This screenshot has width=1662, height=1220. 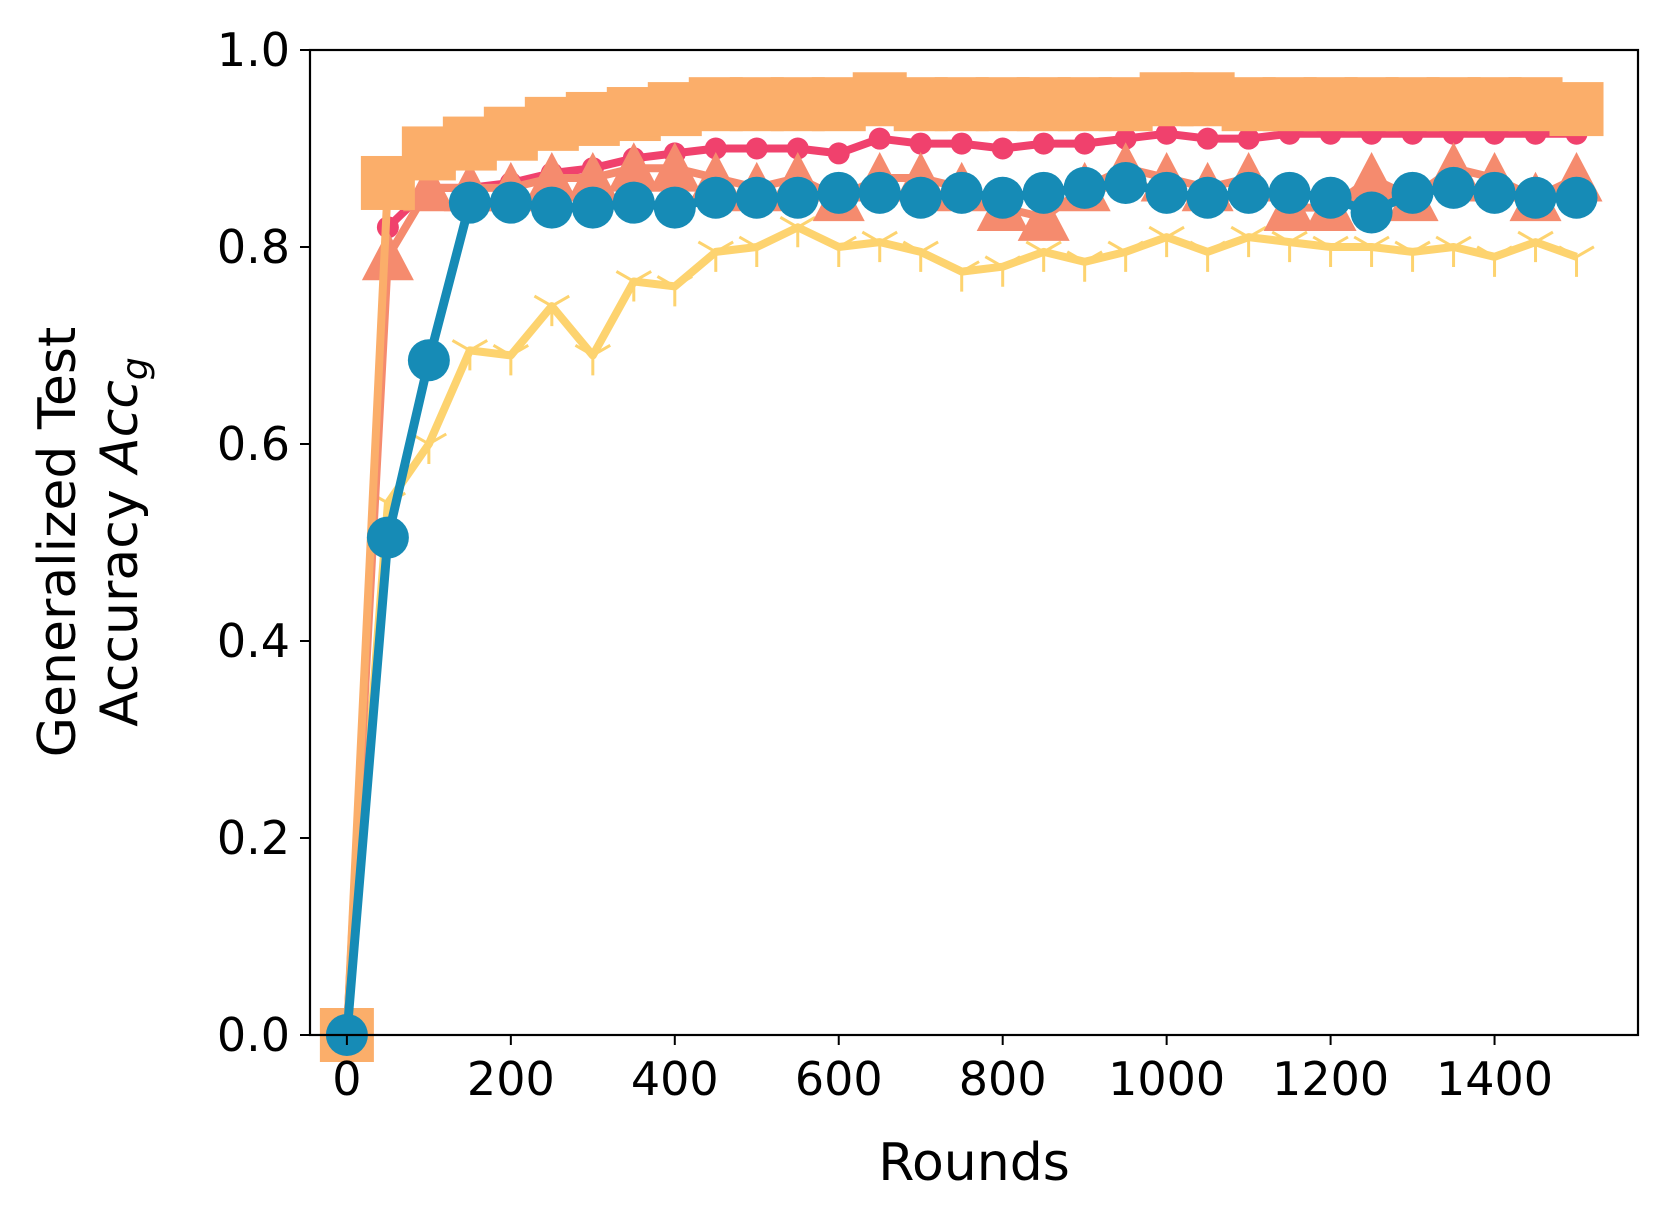 What do you see at coordinates (120, 600) in the screenshot?
I see `y-axis-label-word: Accuracy` at bounding box center [120, 600].